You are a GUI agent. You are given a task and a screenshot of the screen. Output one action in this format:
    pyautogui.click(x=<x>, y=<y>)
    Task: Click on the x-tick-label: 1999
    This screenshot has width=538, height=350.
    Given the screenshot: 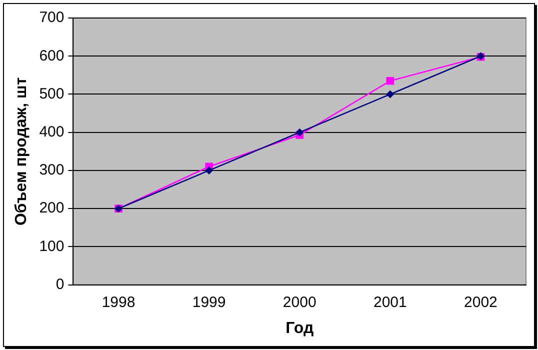 What is the action you would take?
    pyautogui.click(x=209, y=302)
    